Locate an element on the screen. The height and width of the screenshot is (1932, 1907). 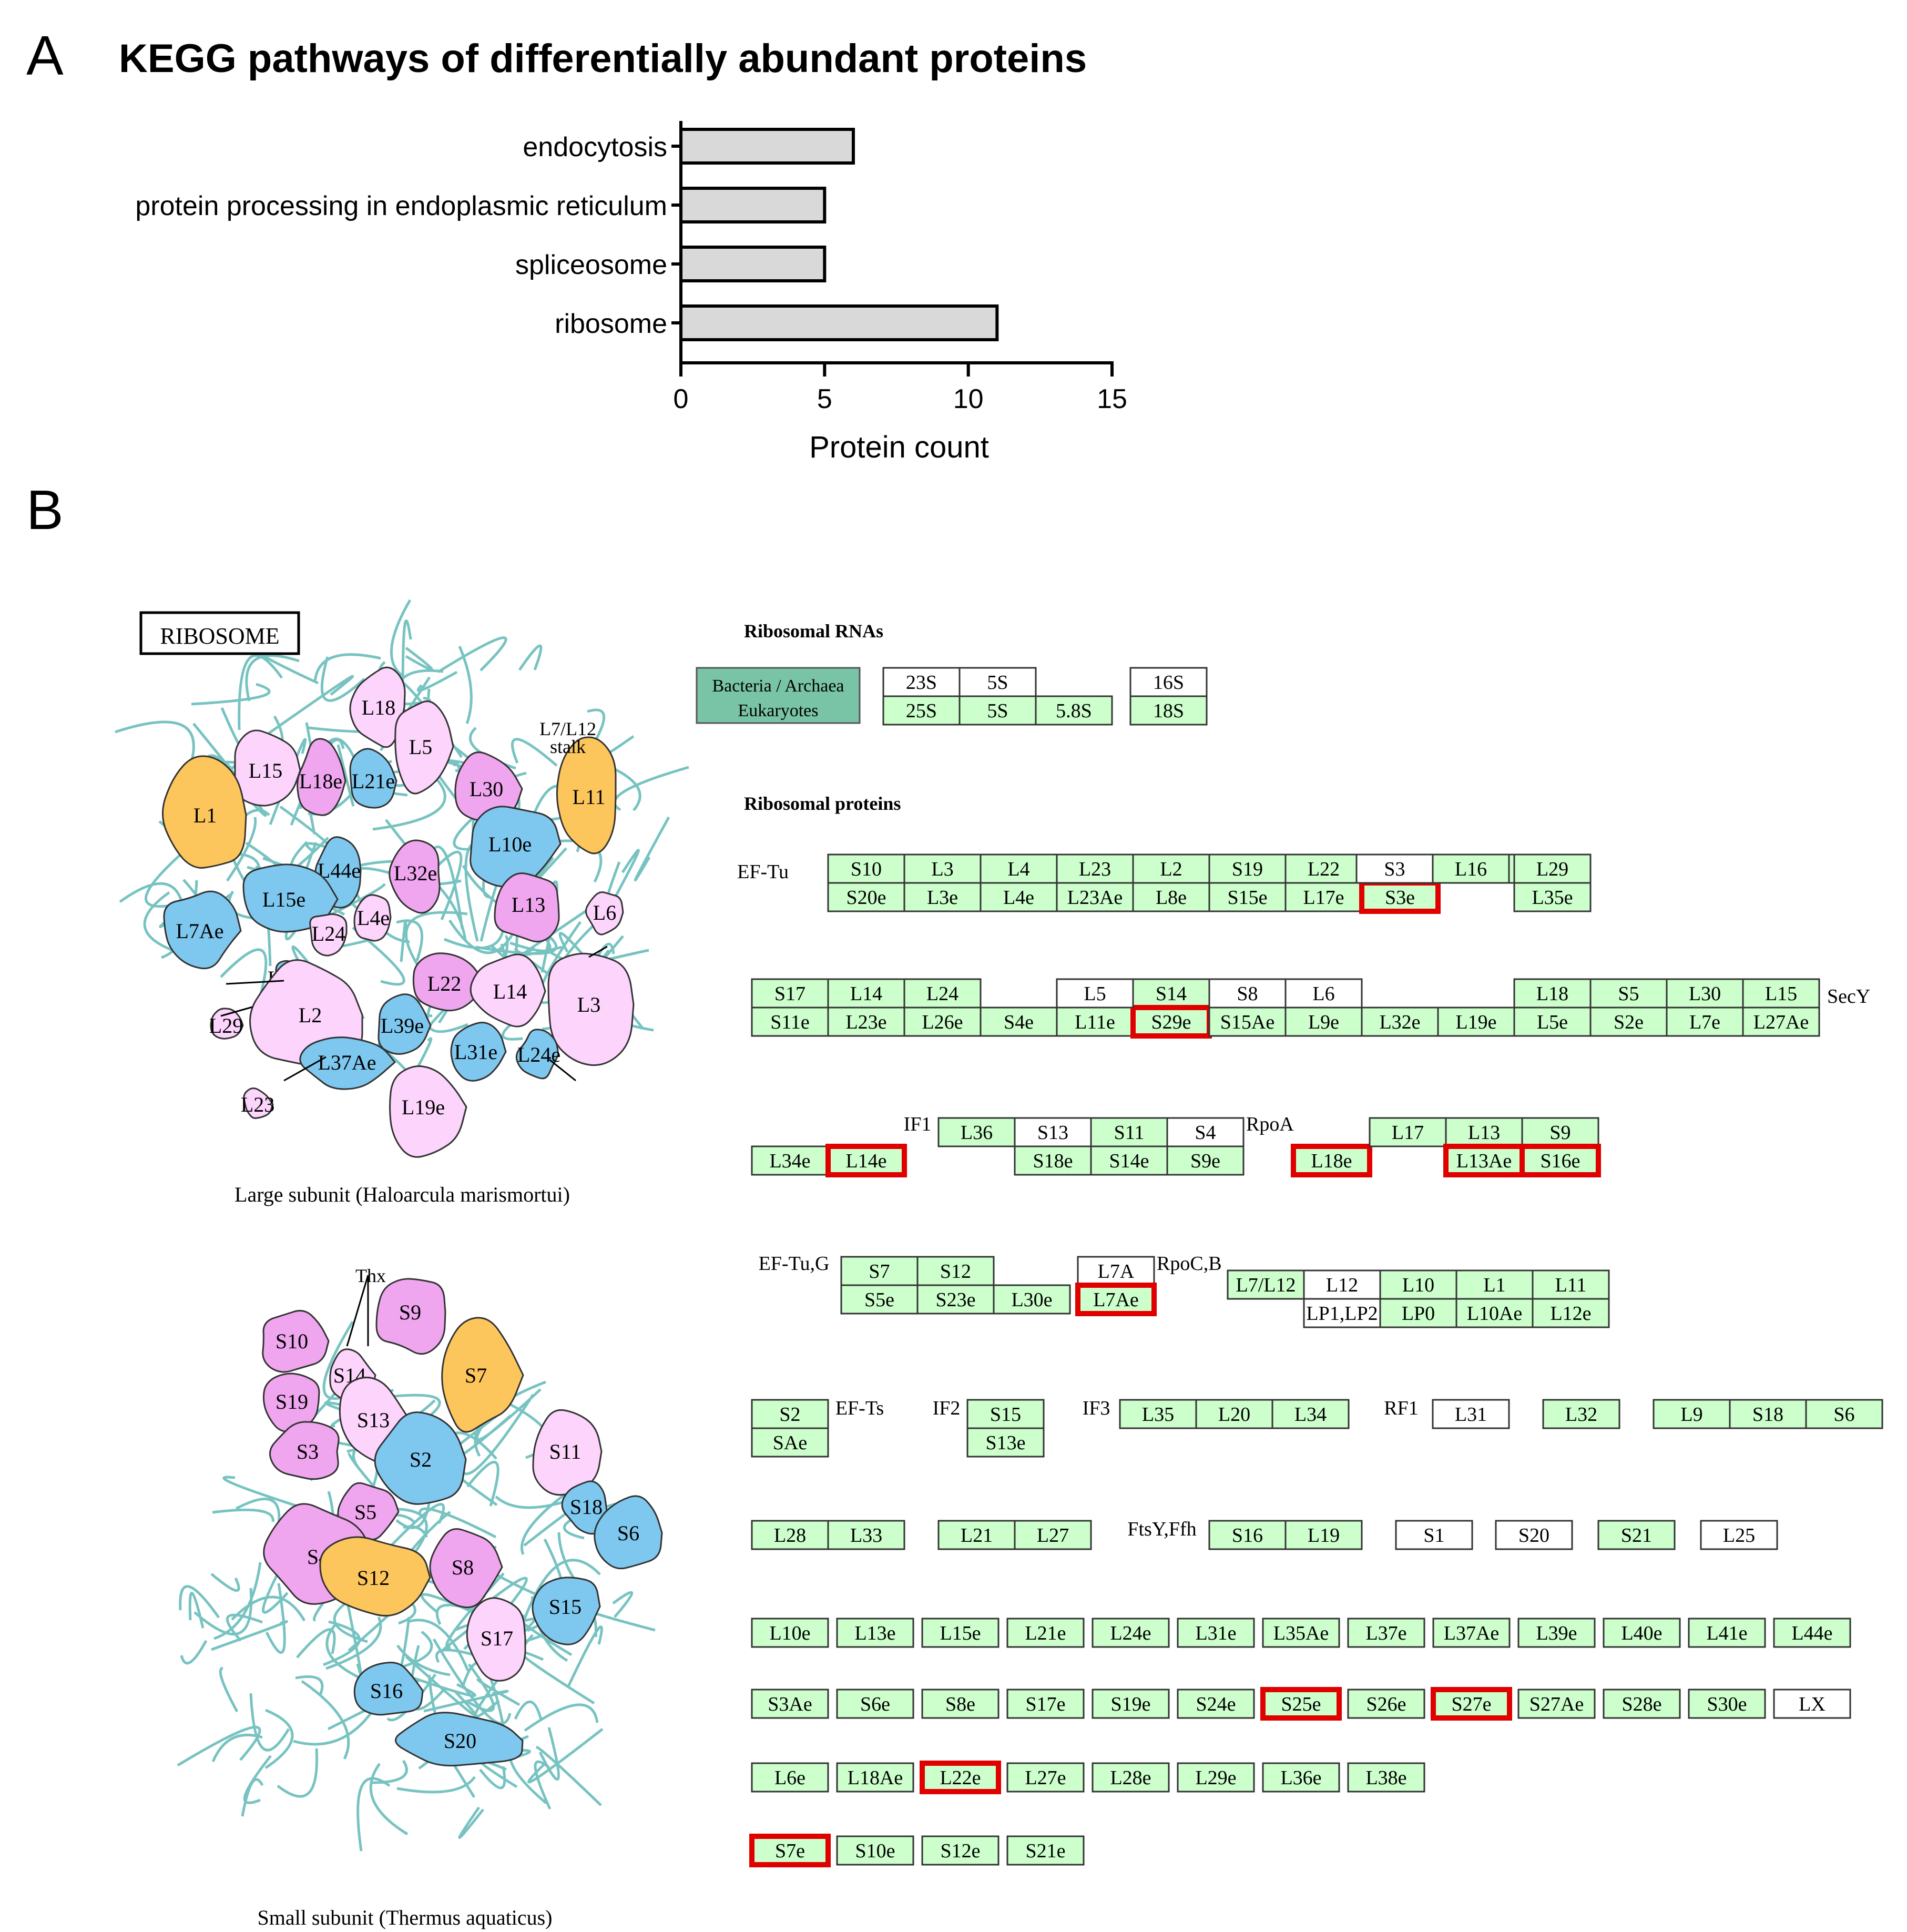
protein-s3 is located at coordinates (304, 1450).